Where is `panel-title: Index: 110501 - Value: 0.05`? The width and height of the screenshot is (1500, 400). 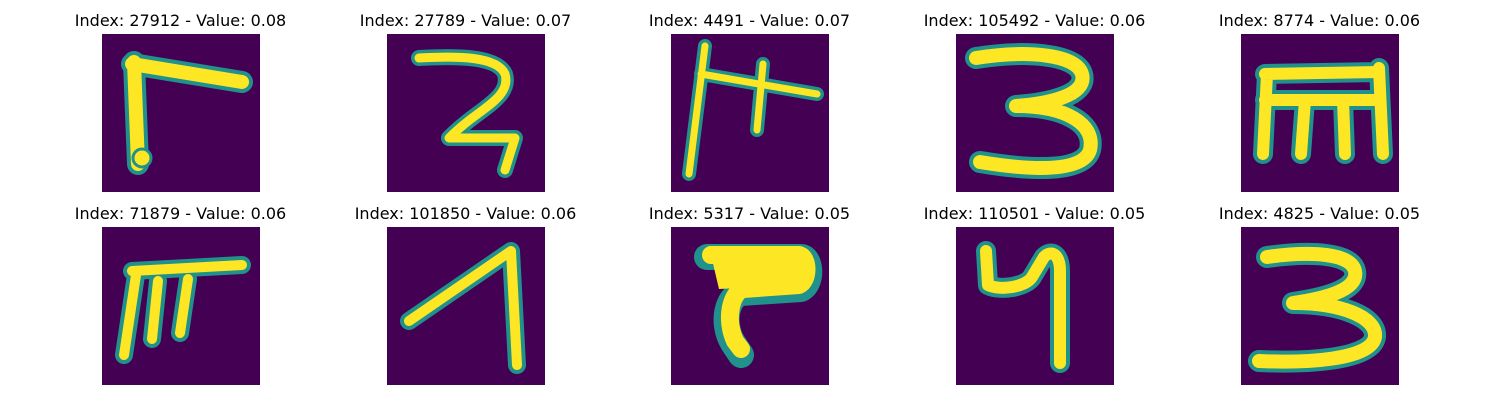
panel-title: Index: 110501 - Value: 0.05 is located at coordinates (1034, 213).